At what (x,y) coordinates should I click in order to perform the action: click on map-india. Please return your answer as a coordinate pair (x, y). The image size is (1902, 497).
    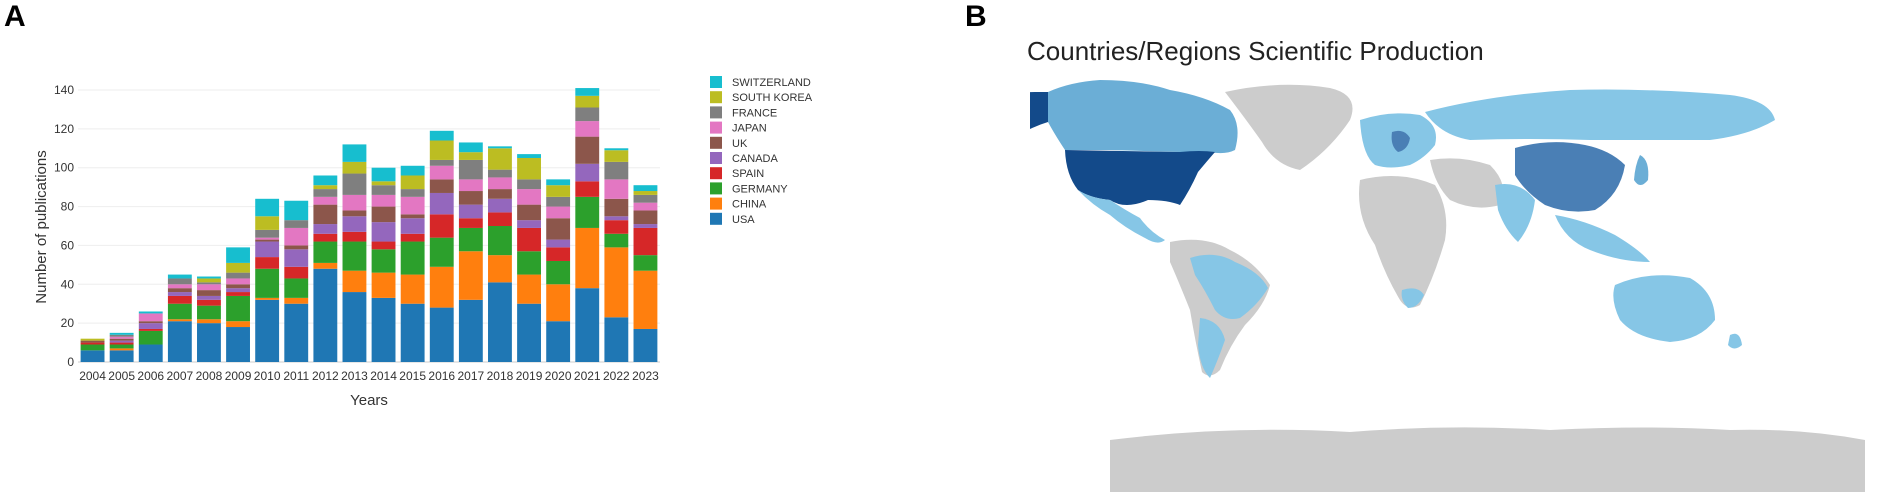
    Looking at the image, I should click on (1515, 213).